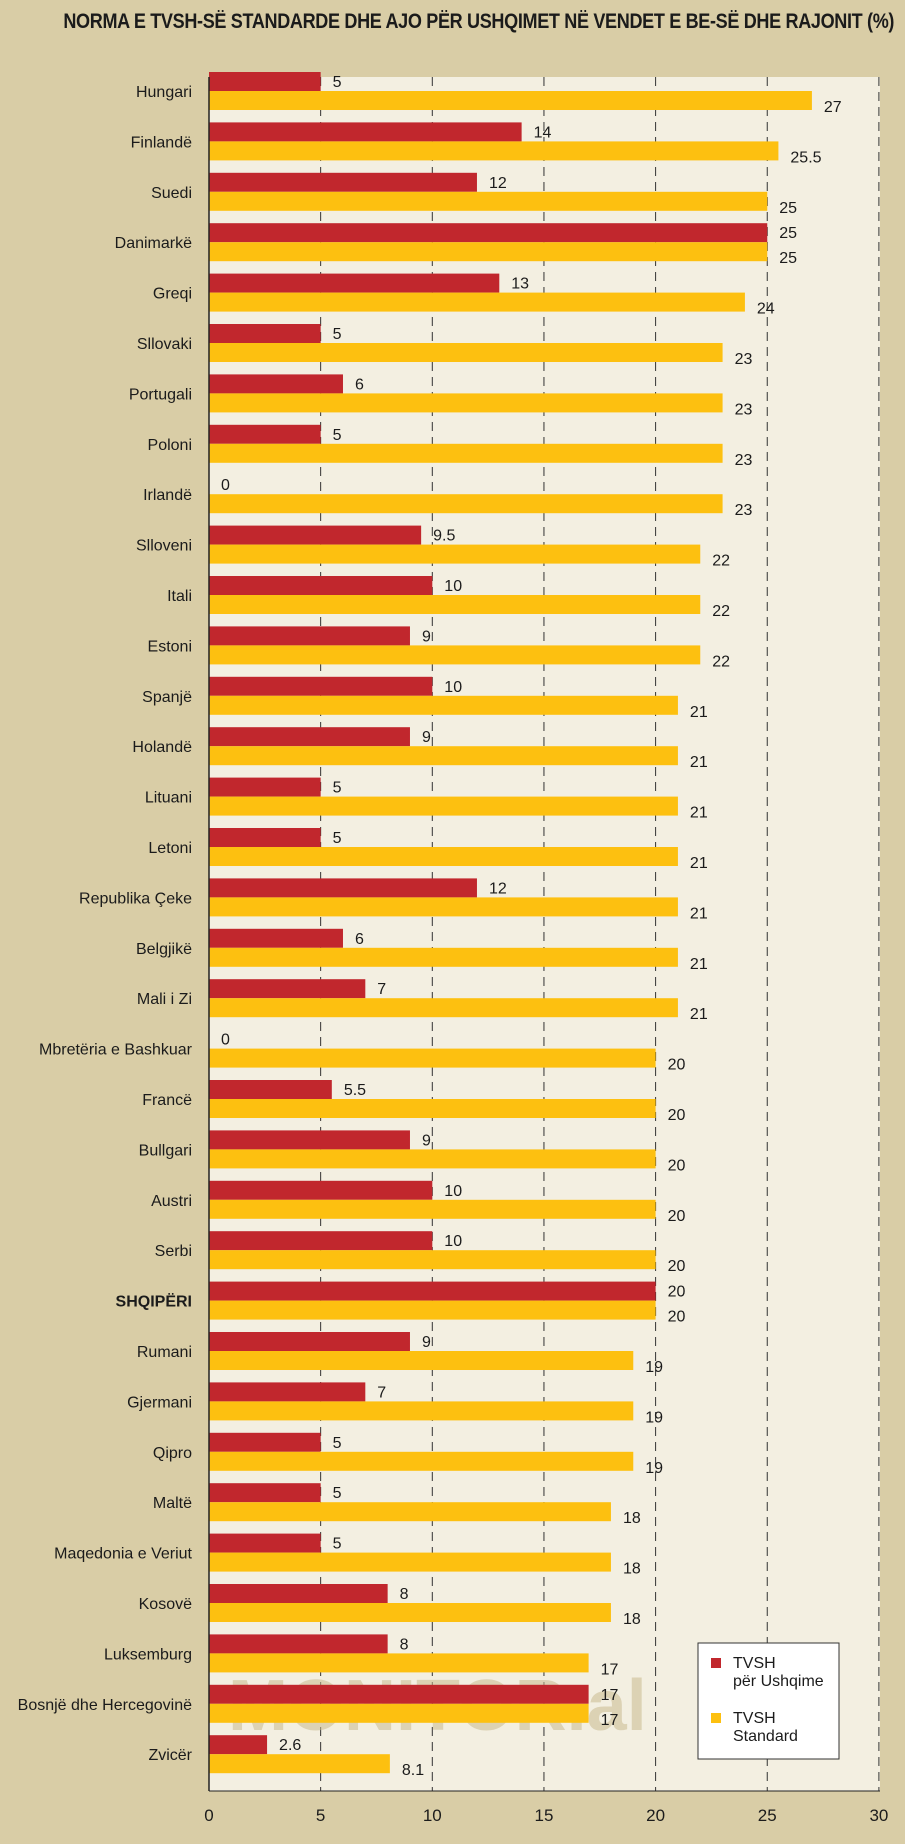 Image resolution: width=905 pixels, height=1844 pixels. What do you see at coordinates (655, 1815) in the screenshot?
I see `x-tick-label: 20` at bounding box center [655, 1815].